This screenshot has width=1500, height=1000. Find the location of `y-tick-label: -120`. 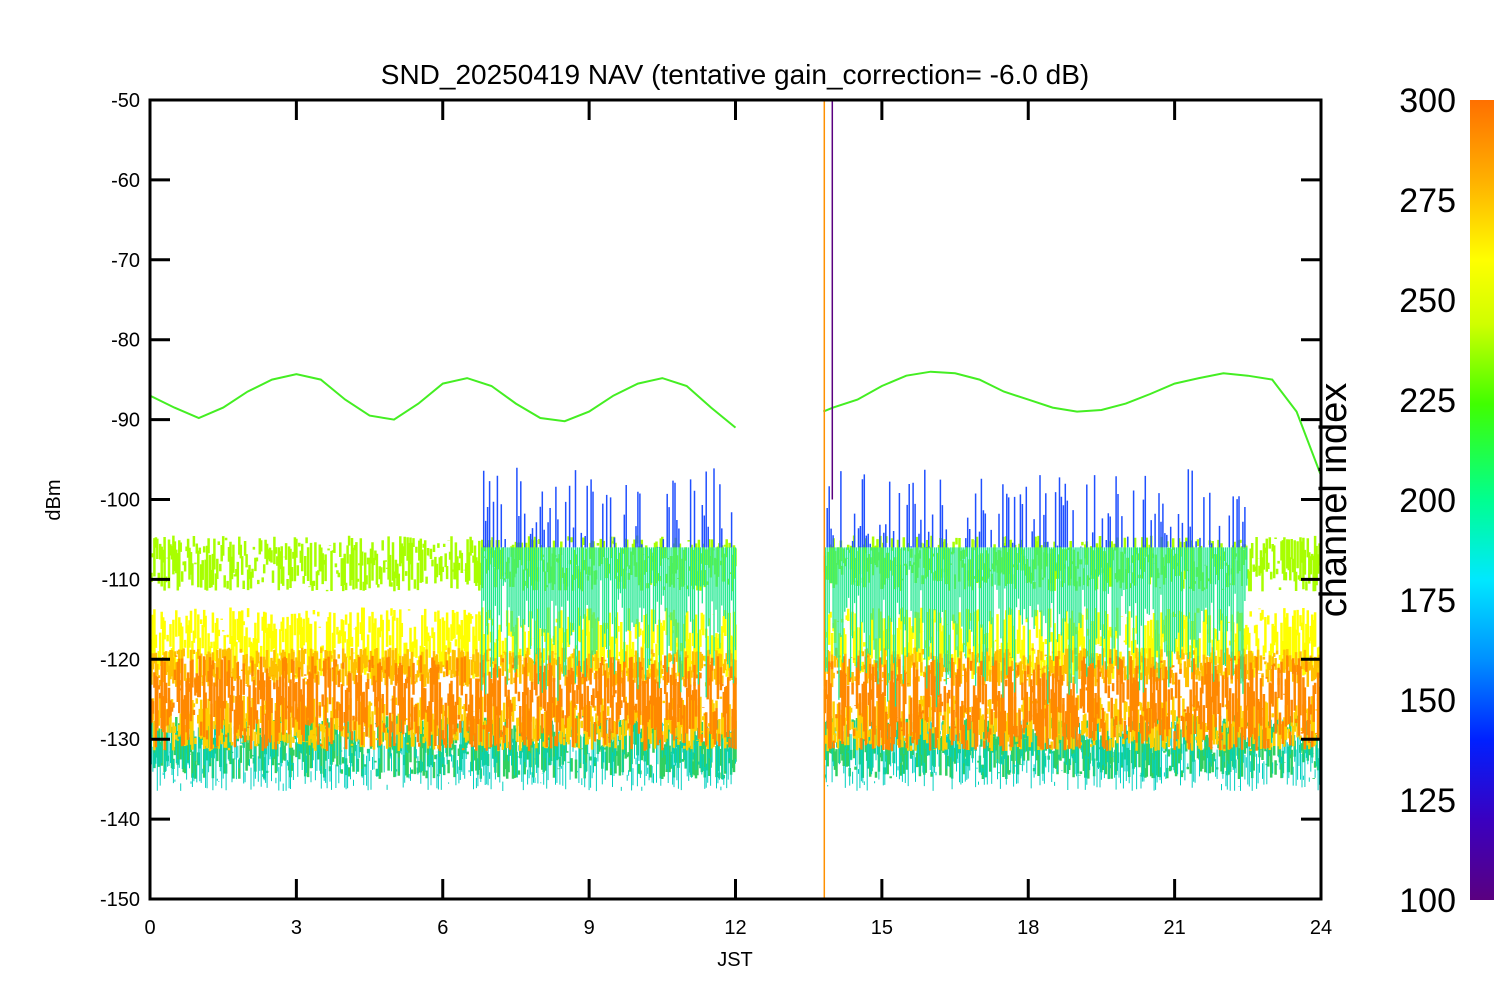

y-tick-label: -120 is located at coordinates (120, 660).